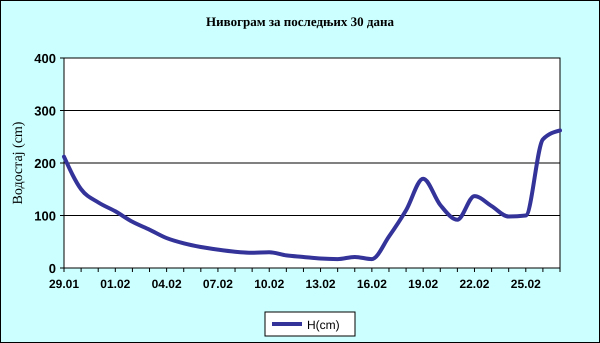 Image resolution: width=600 pixels, height=343 pixels. I want to click on x-tick-label: 19.02, so click(423, 284).